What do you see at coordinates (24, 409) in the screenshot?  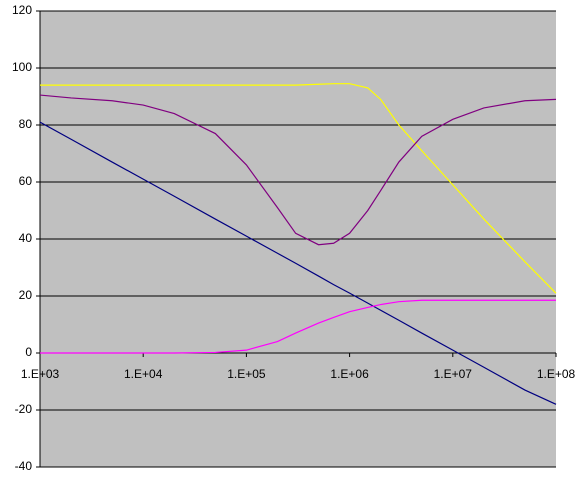 I see `y-tick-label: -20` at bounding box center [24, 409].